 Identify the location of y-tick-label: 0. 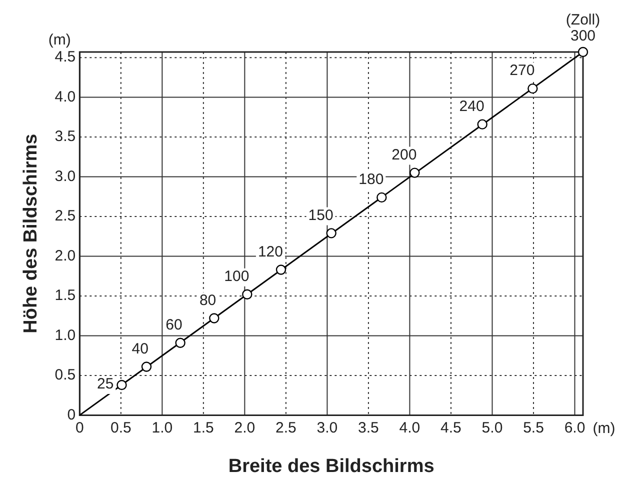
(71, 415).